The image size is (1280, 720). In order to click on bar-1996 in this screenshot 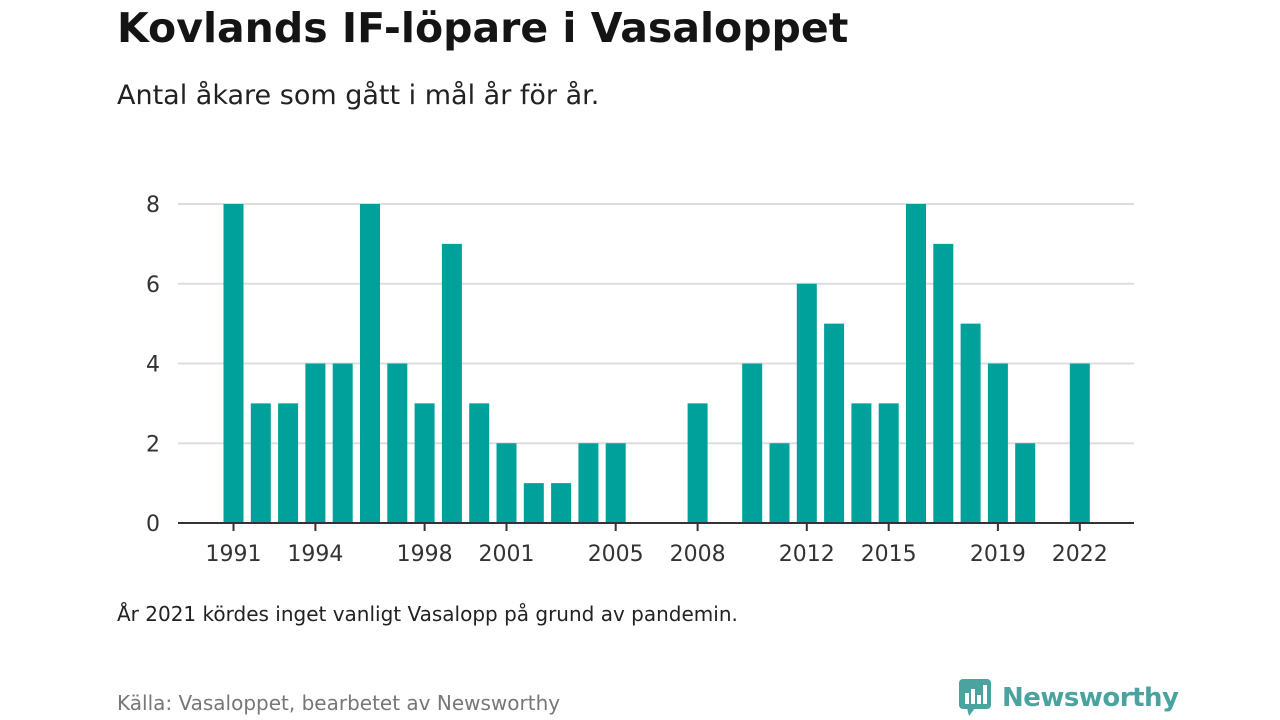, I will do `click(370, 363)`.